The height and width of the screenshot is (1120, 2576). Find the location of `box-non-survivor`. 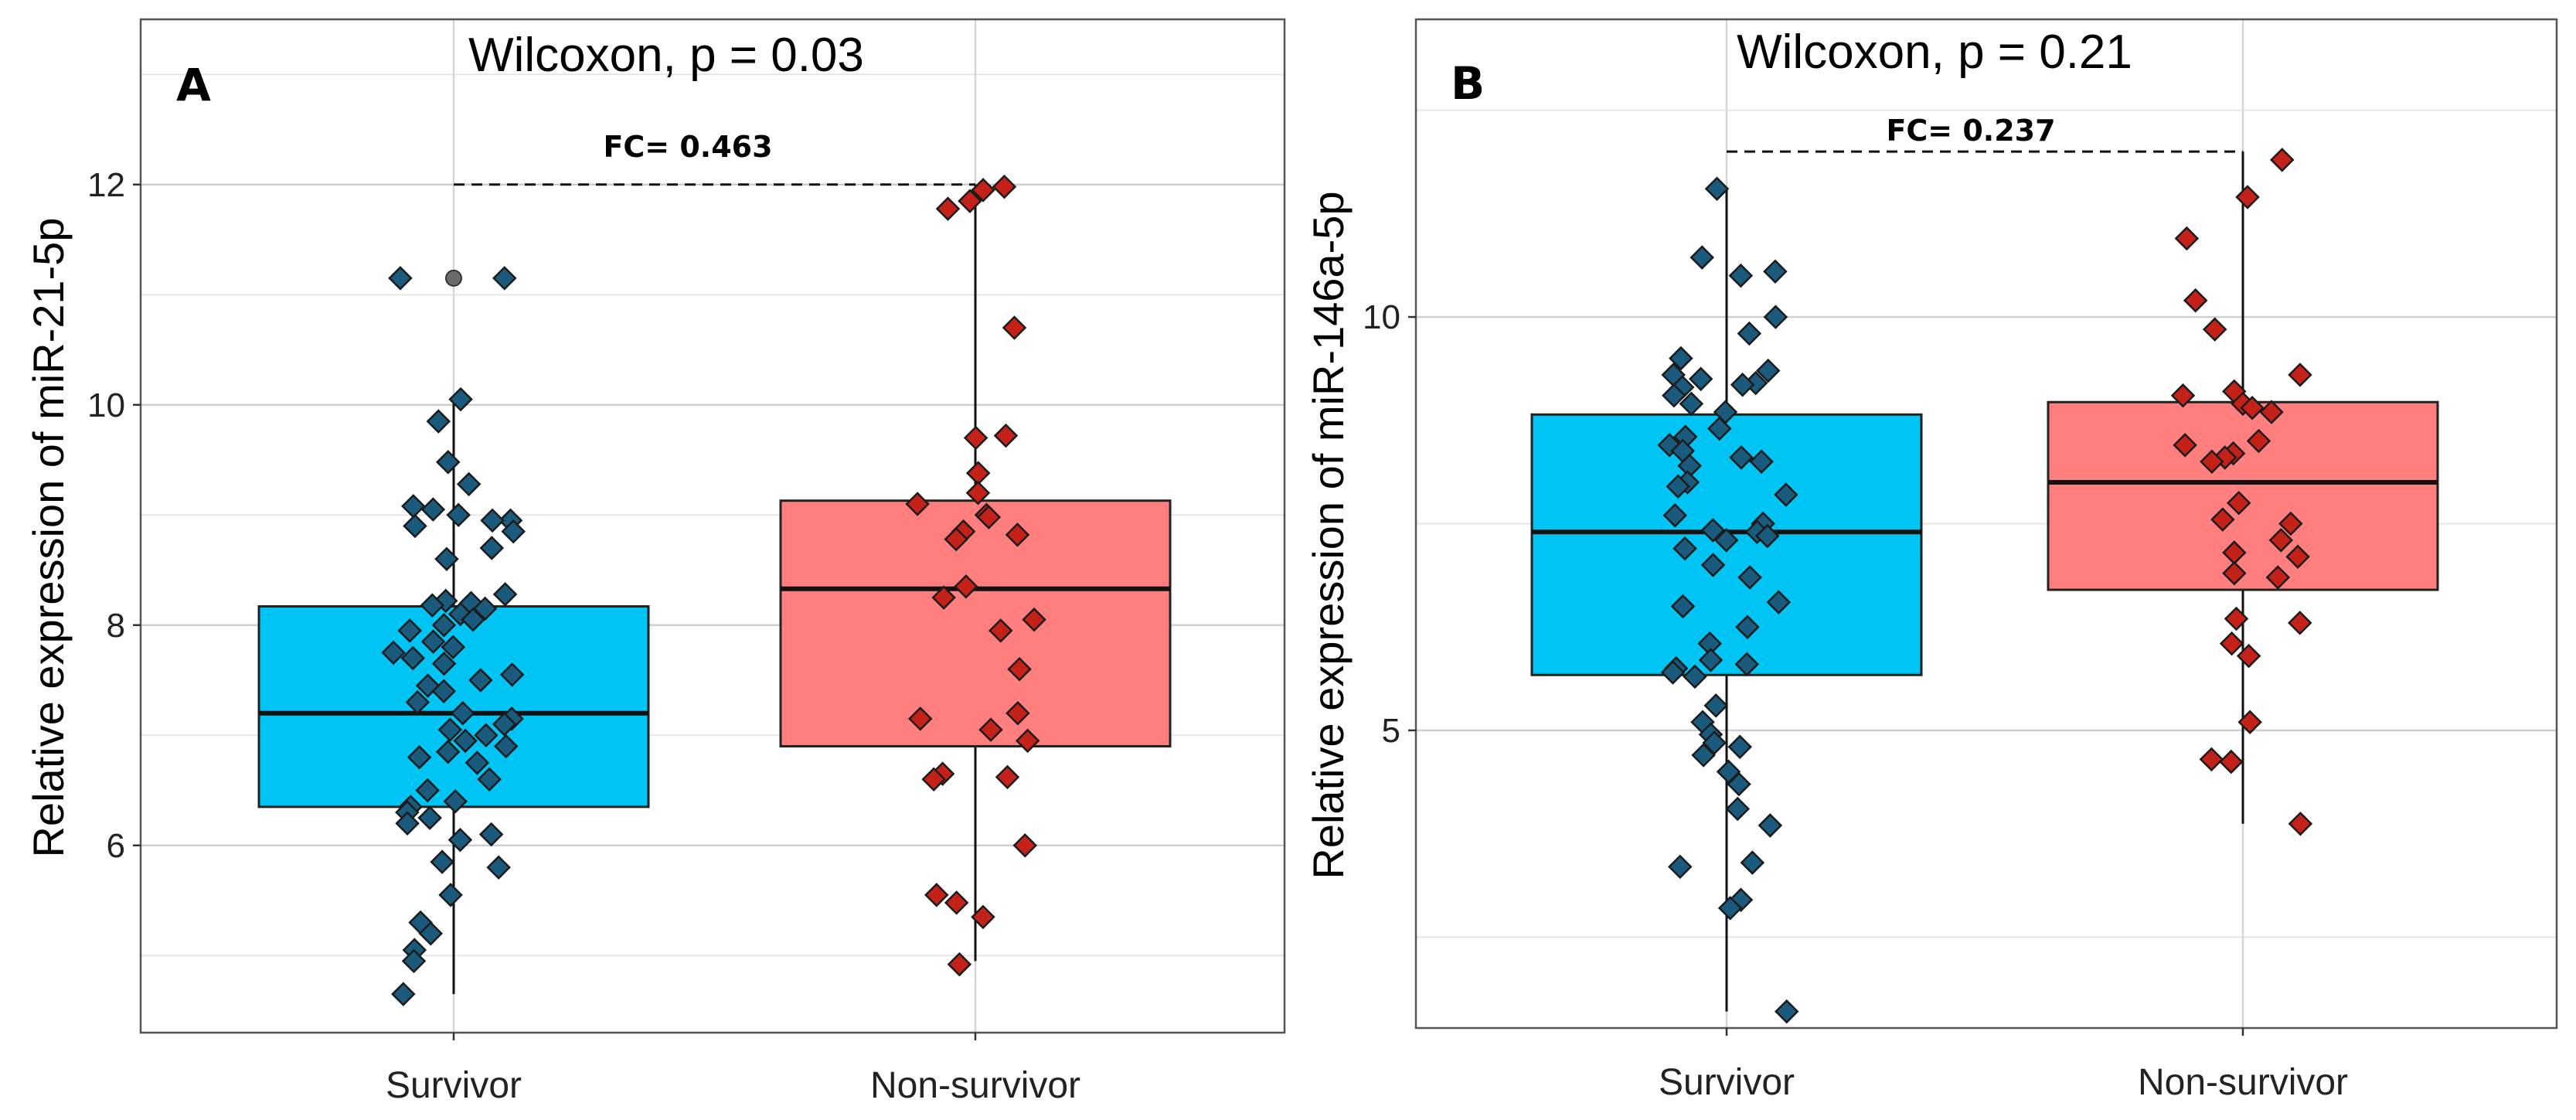

box-non-survivor is located at coordinates (976, 623).